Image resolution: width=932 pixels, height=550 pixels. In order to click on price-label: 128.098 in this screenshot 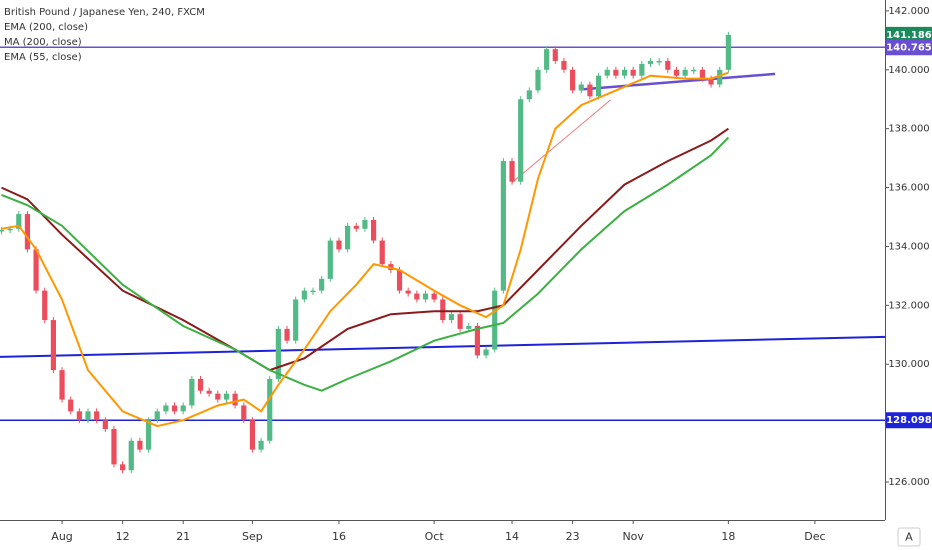, I will do `click(909, 420)`.